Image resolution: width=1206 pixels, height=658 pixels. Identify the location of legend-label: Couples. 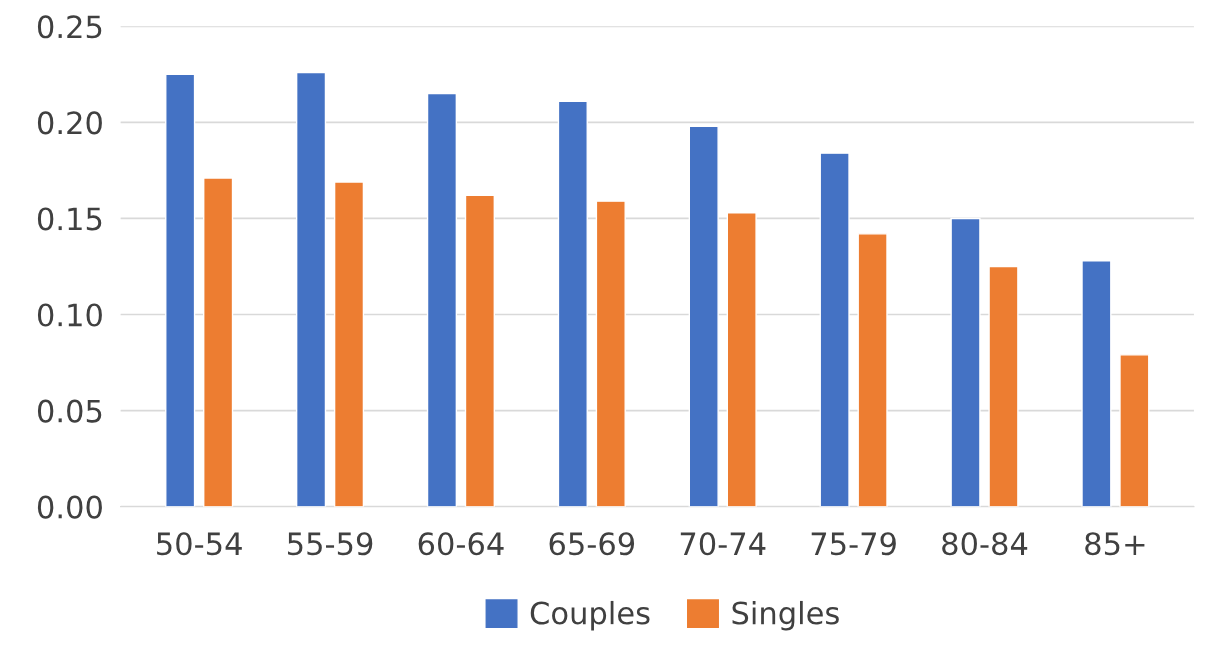
(590, 615).